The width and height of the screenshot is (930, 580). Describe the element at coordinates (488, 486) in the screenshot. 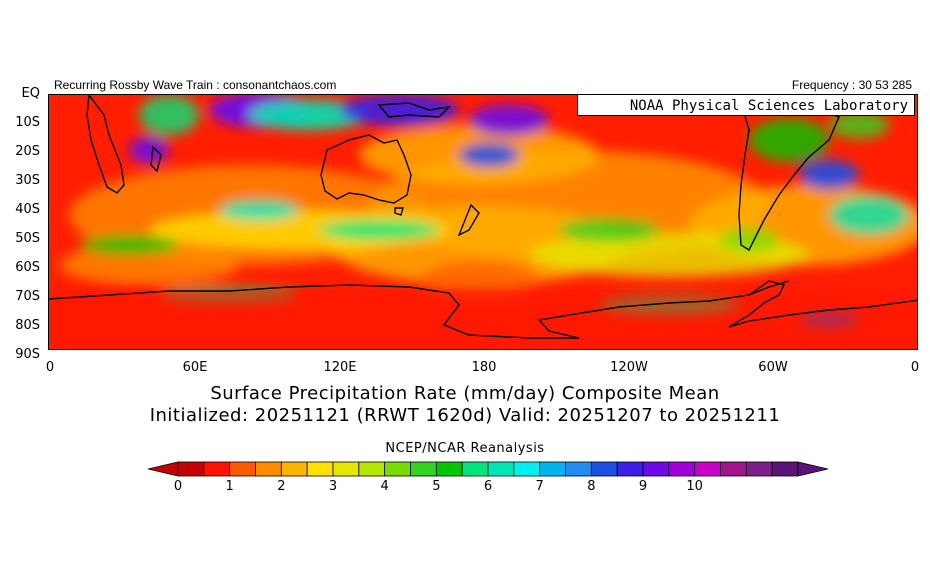

I see `colorbar-label: 6` at that location.